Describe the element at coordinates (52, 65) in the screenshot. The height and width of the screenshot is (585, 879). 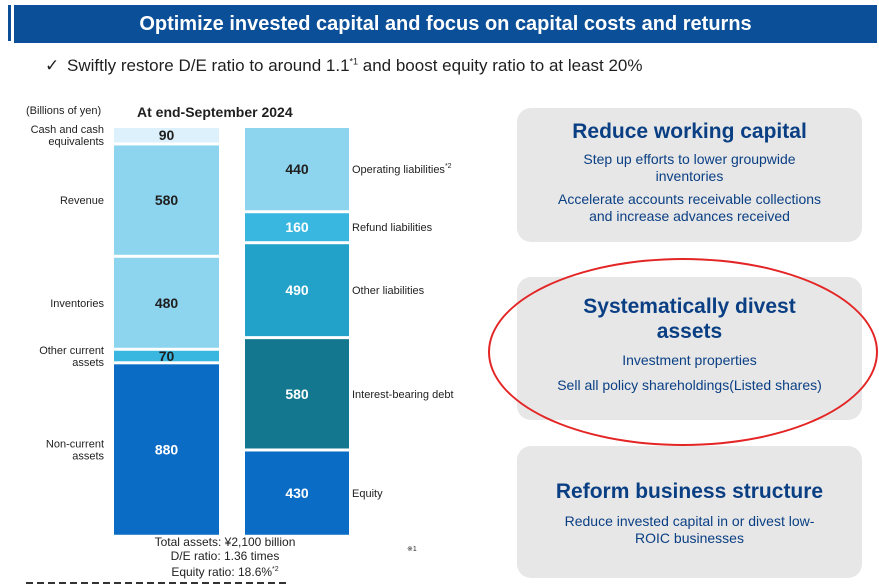
I see `checkmark-icon: ✓` at that location.